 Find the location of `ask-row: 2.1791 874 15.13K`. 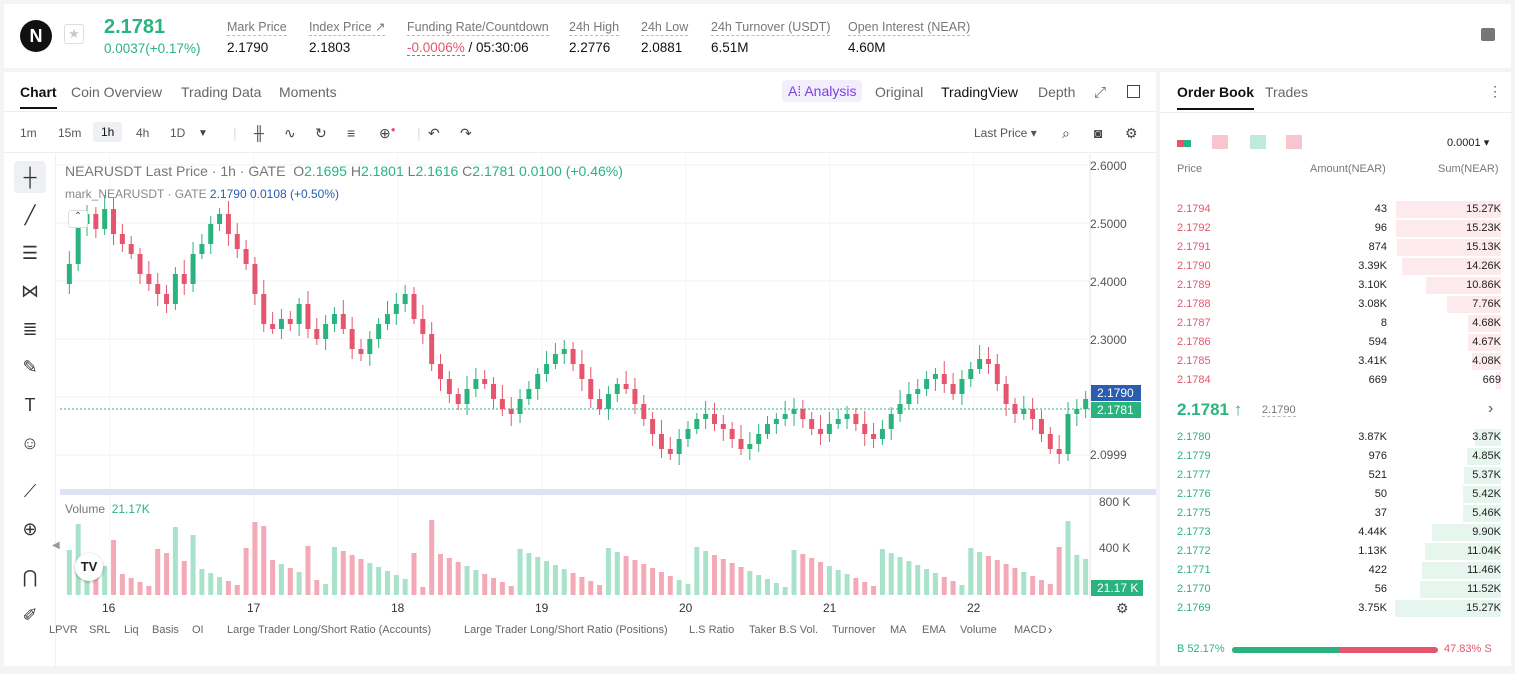

ask-row: 2.1791 874 15.13K is located at coordinates (1335, 247).